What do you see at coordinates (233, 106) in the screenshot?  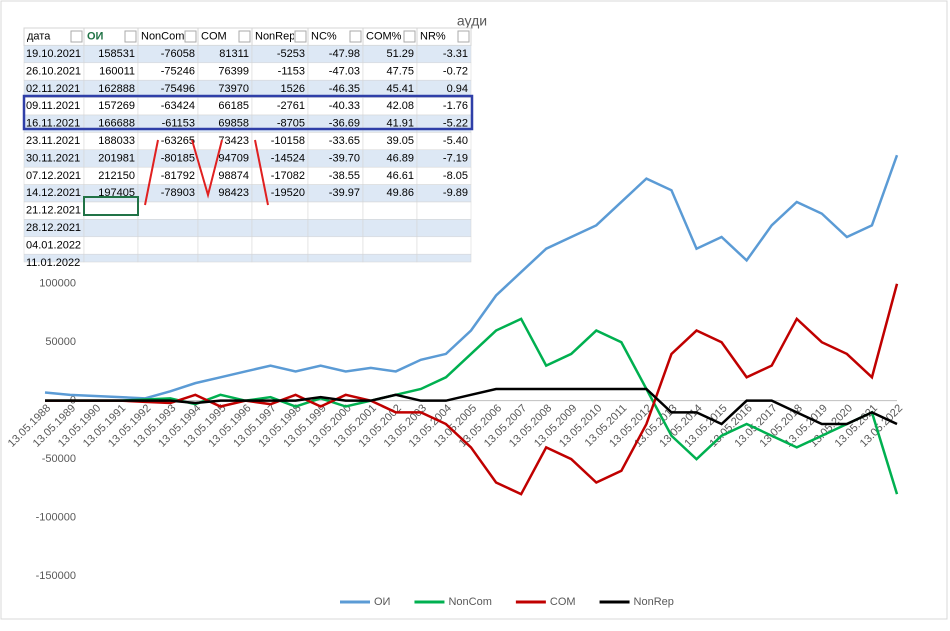 I see `cell-text: 66185` at bounding box center [233, 106].